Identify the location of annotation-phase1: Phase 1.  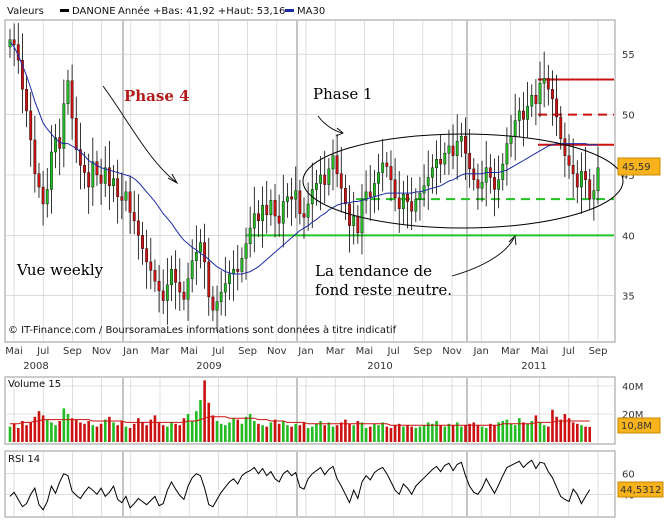
(343, 94).